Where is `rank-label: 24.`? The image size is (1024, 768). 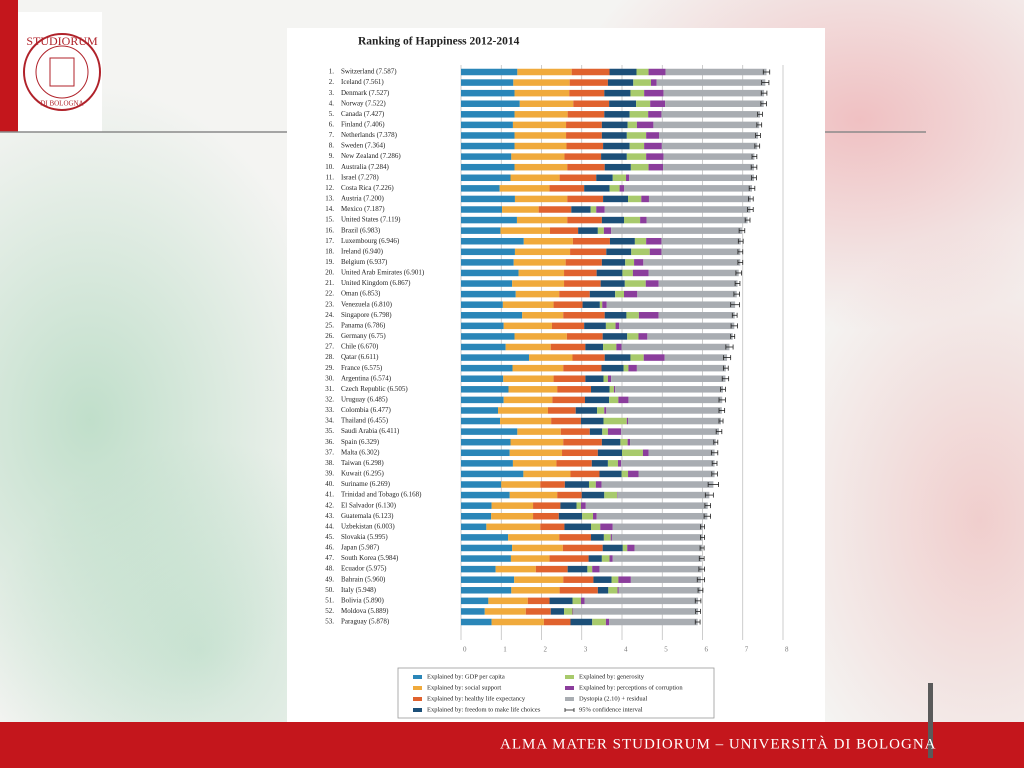
rank-label: 24. is located at coordinates (329, 315).